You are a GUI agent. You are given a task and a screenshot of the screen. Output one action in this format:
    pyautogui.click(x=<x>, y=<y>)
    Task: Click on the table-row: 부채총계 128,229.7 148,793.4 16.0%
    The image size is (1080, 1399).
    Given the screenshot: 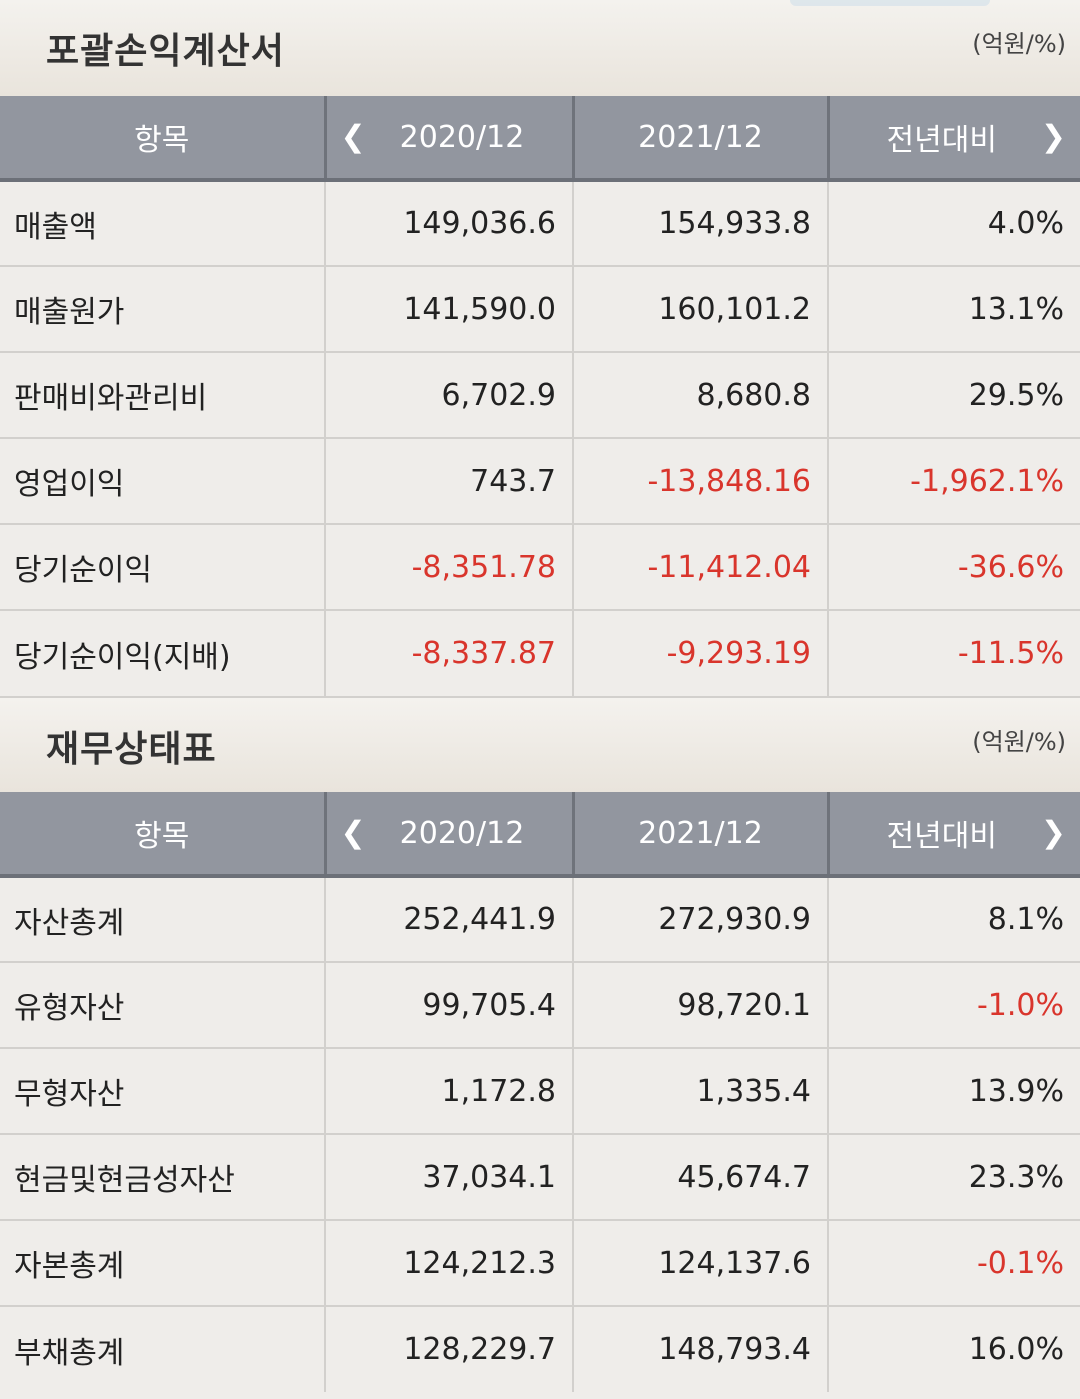 What is the action you would take?
    pyautogui.click(x=540, y=1348)
    